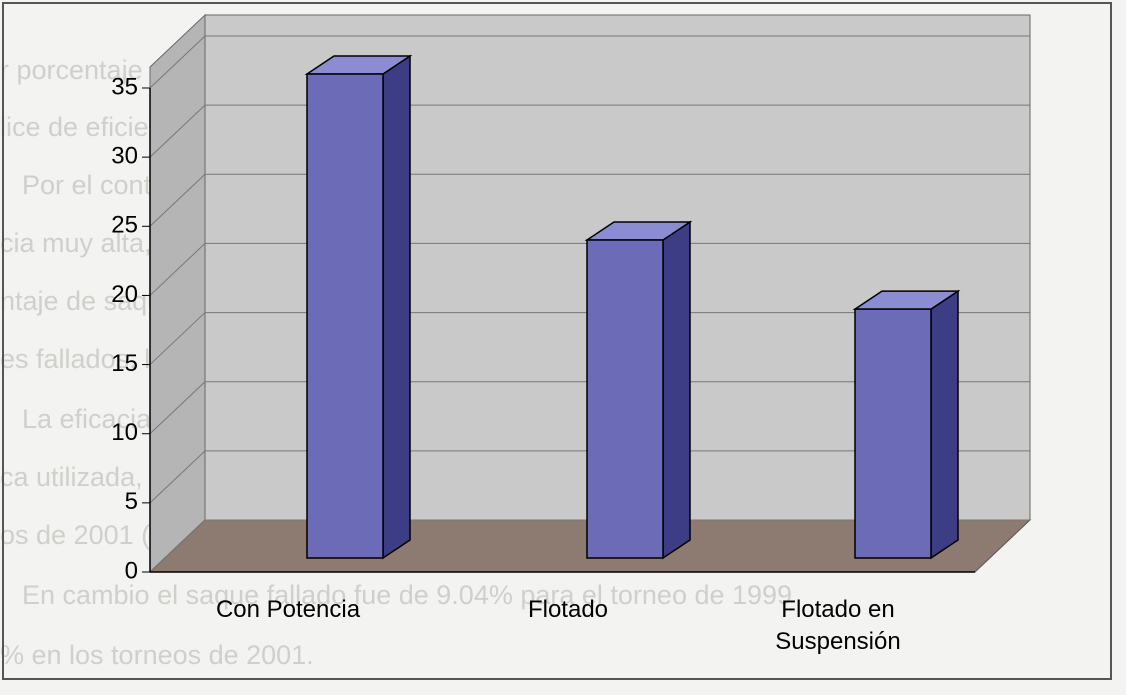 This screenshot has height=695, width=1126. I want to click on y-tick-label: 25, so click(124, 225).